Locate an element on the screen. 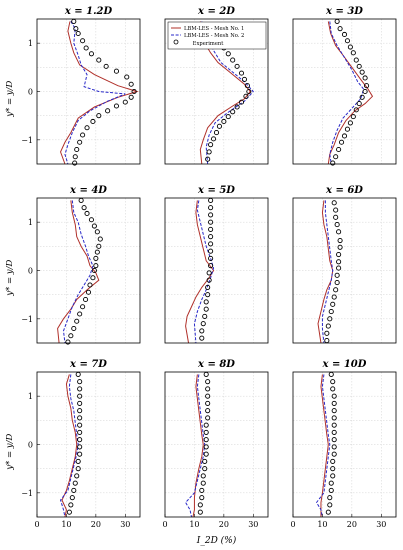 This screenshot has width=403, height=550. panel-6: x = 6D is located at coordinates (344, 264).